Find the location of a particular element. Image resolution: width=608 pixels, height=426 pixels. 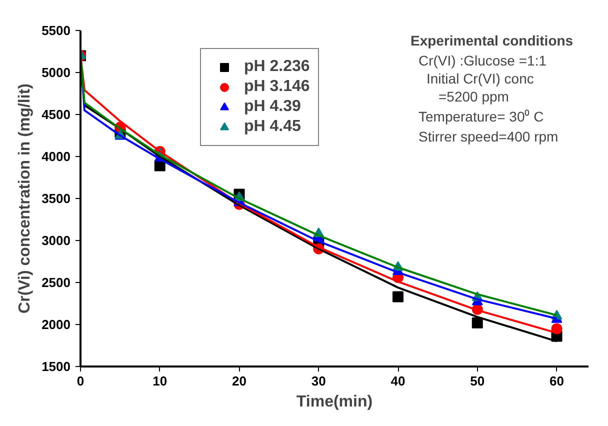

annotation: Cr(VI) :Glucose =1:1 is located at coordinates (482, 60).